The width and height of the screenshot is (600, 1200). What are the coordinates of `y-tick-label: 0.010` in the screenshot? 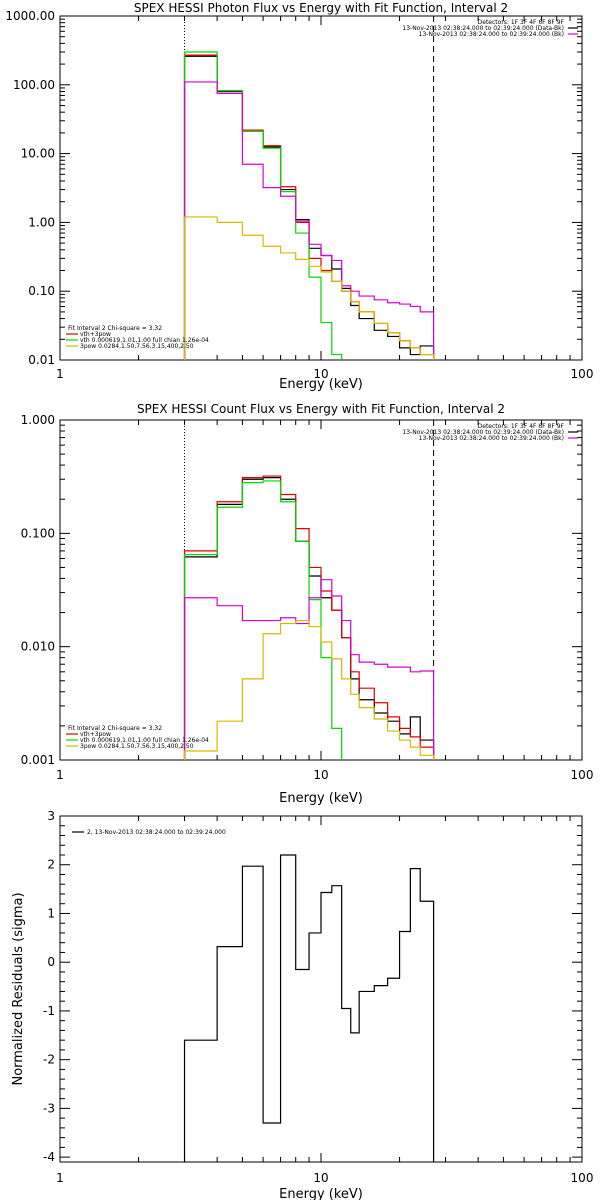 It's located at (38, 647).